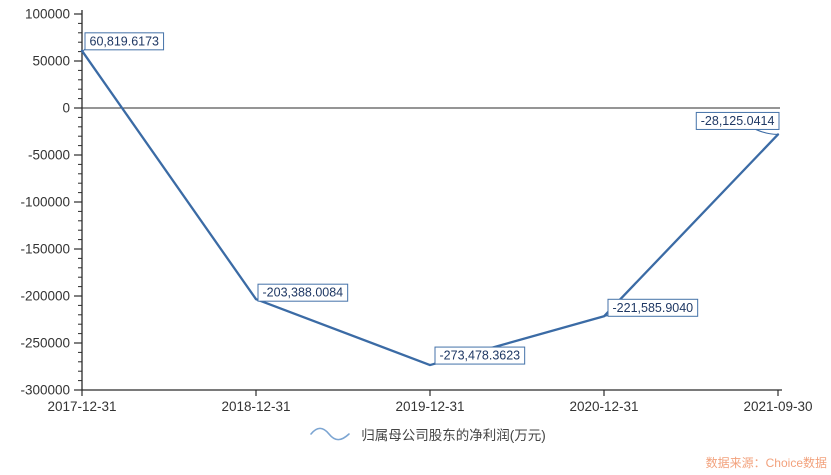  What do you see at coordinates (45, 296) in the screenshot?
I see `y-tick-label: -200000` at bounding box center [45, 296].